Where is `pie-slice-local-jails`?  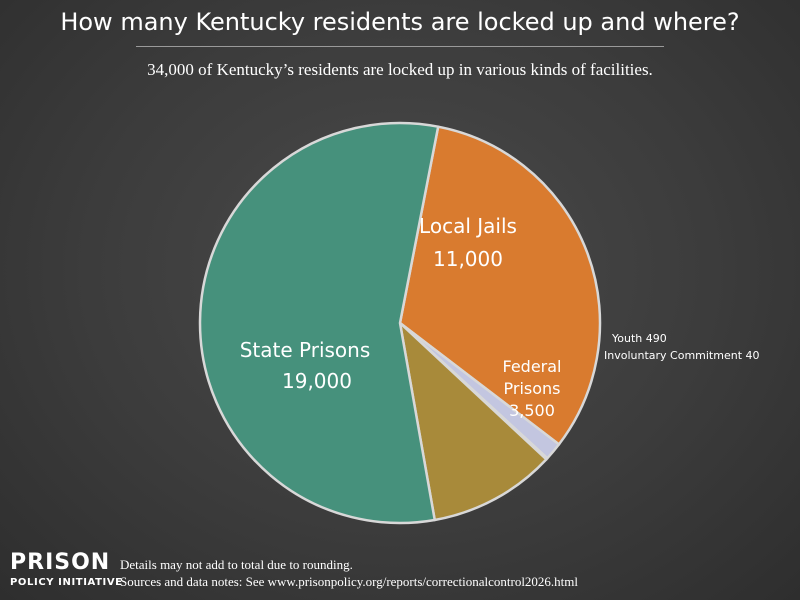
pie-slice-local-jails is located at coordinates (500, 285).